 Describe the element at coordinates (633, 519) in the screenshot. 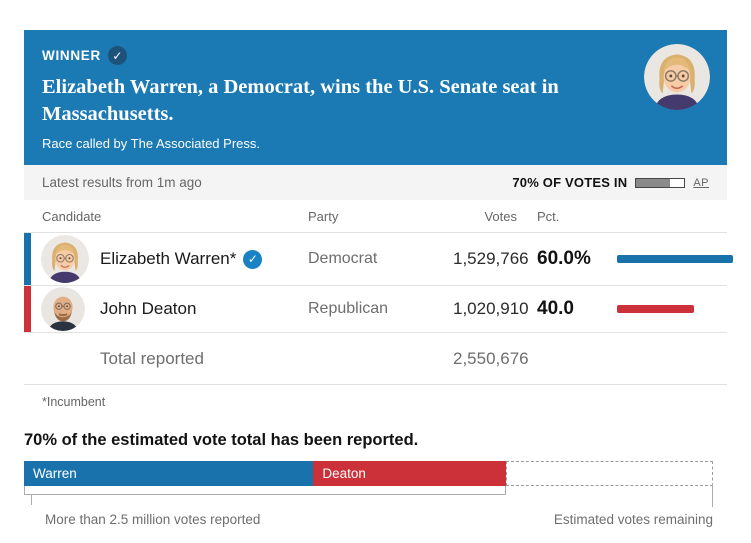

I see `remaining-caption: Estimated votes remaining` at that location.